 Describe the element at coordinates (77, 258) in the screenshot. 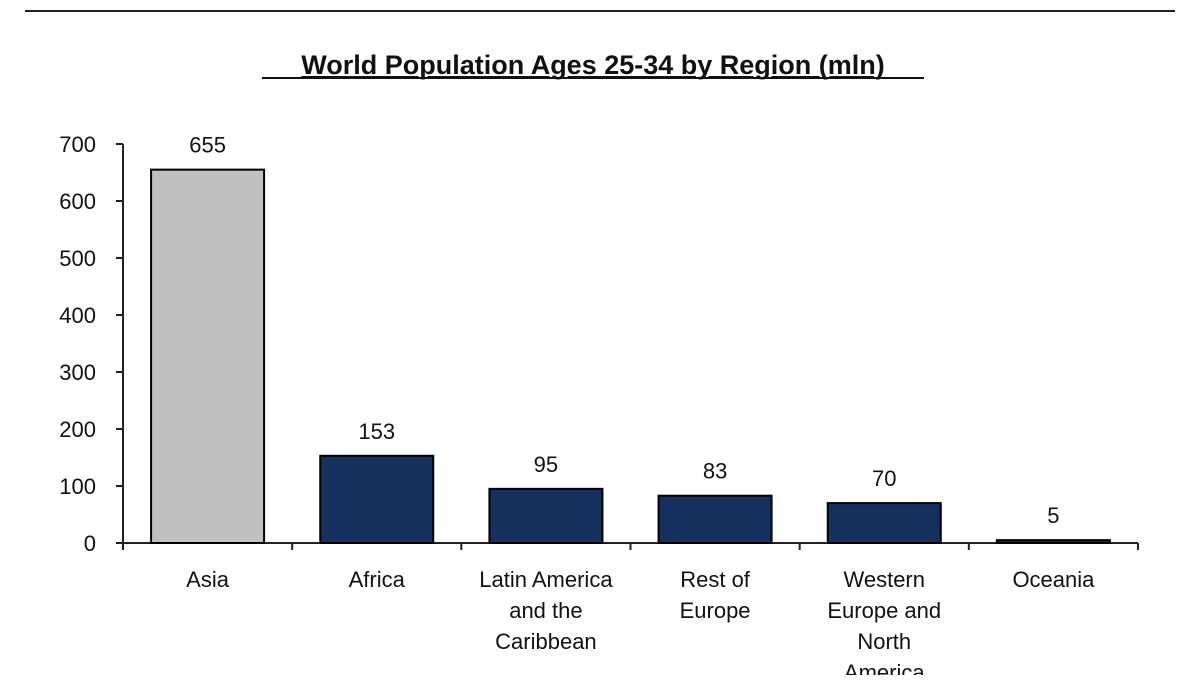

I see `y-tick-label: 500` at that location.